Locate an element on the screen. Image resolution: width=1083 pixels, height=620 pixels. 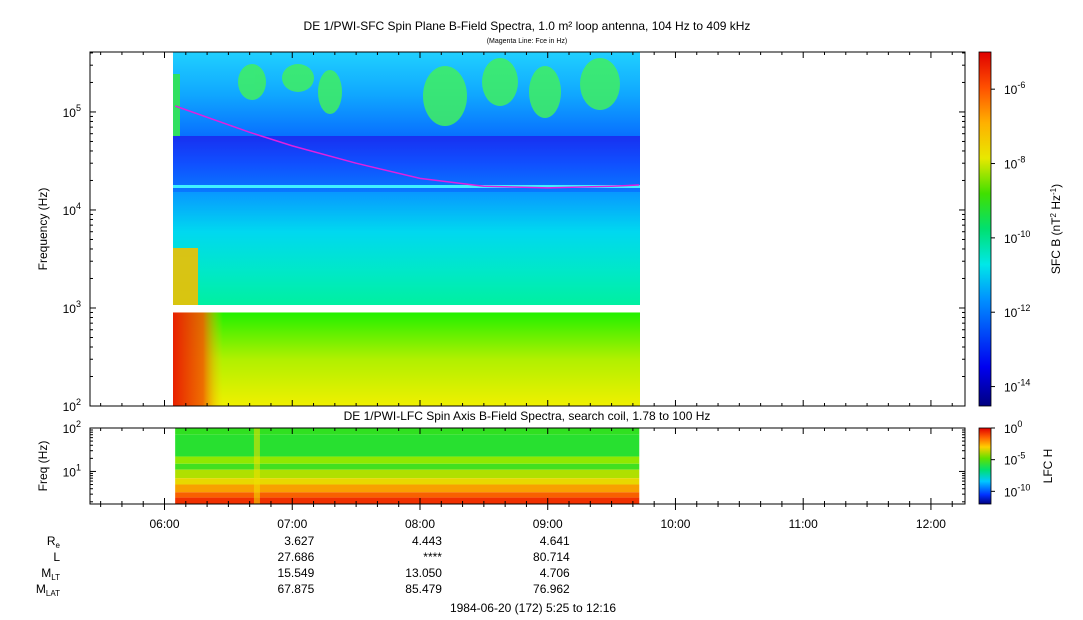
time-tick-label: 12:00 is located at coordinates (931, 524).